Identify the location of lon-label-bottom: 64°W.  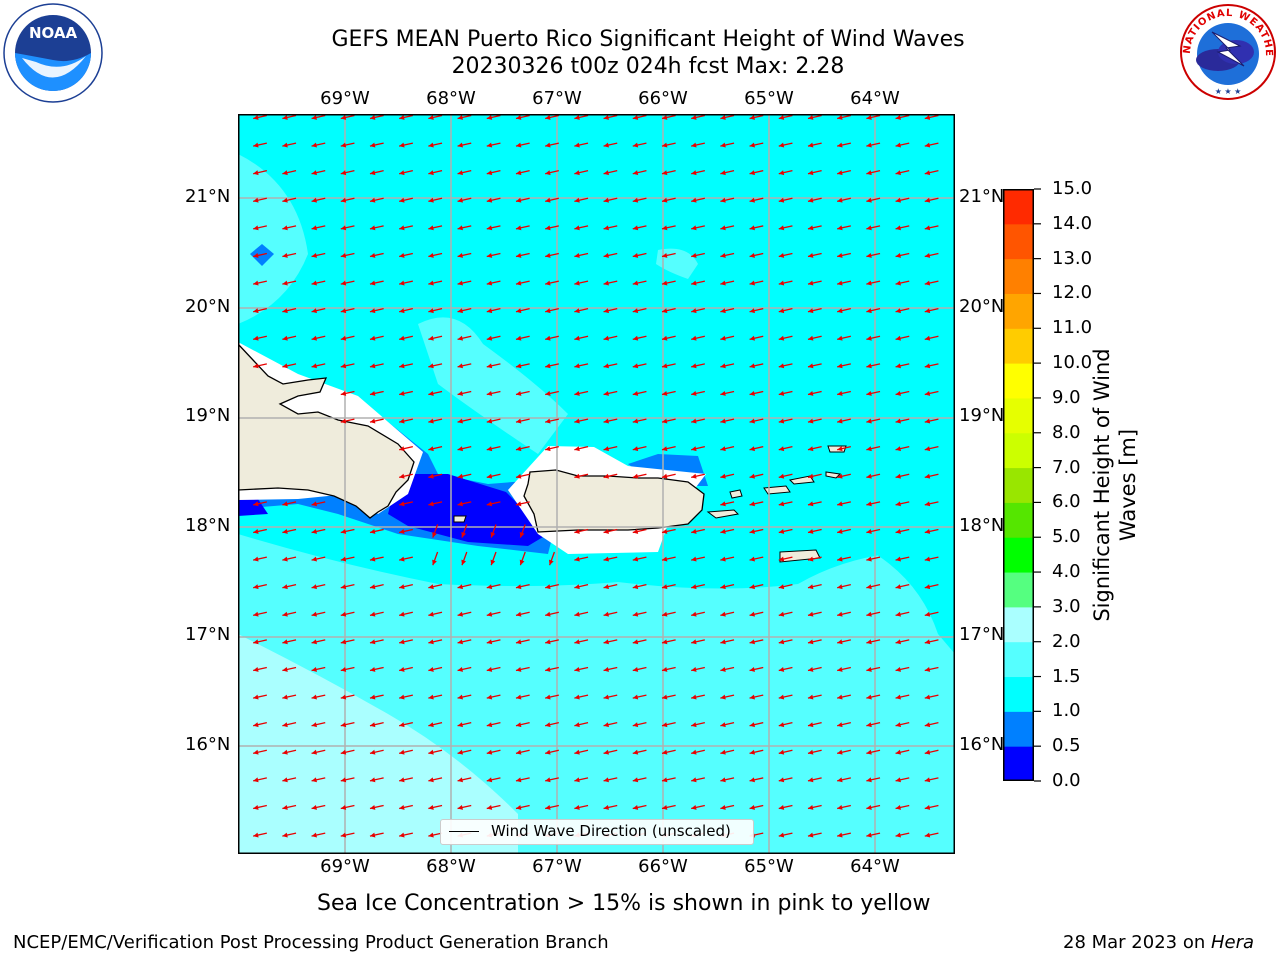
(875, 866).